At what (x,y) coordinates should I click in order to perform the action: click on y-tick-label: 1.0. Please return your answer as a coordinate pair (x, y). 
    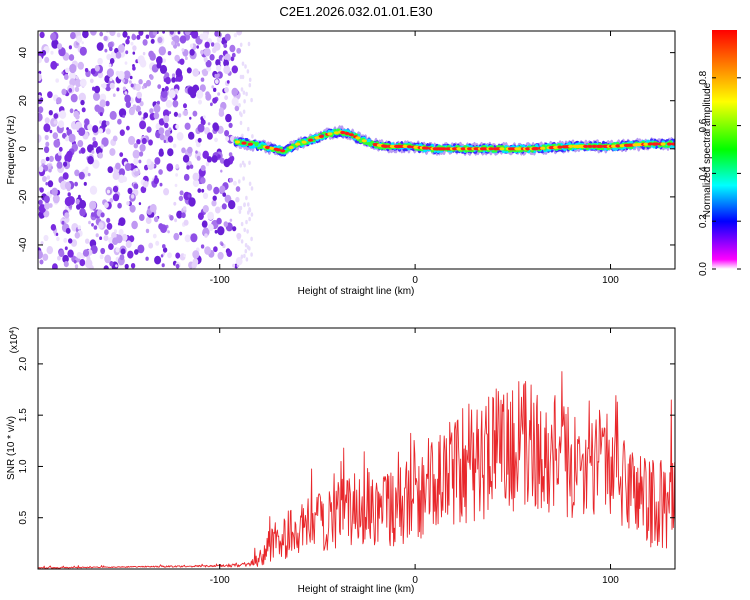
    Looking at the image, I should click on (23, 466).